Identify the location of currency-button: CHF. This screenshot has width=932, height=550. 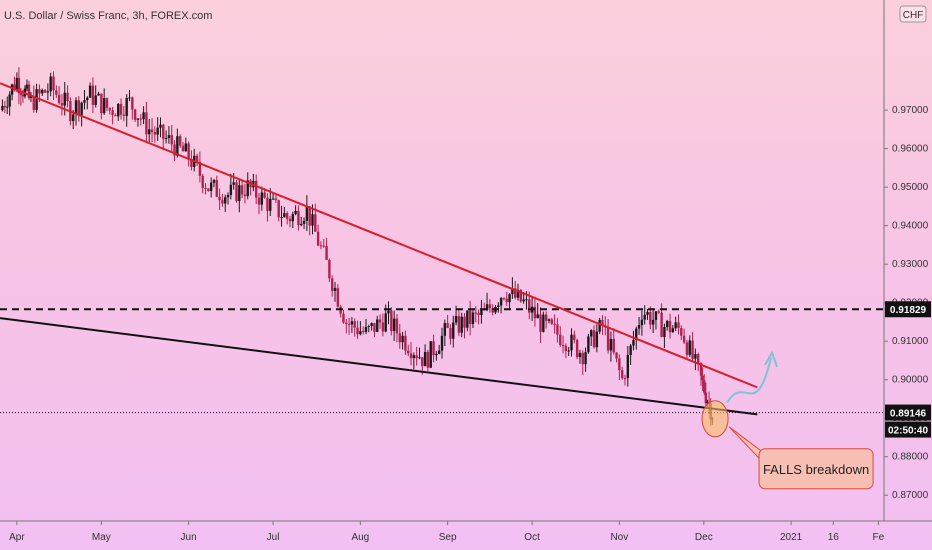
(913, 14).